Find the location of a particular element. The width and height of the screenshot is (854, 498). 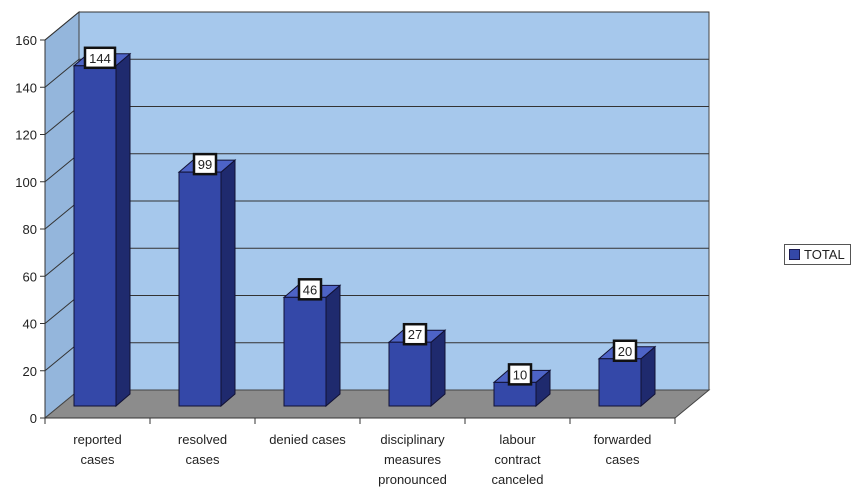

data-label: 144 is located at coordinates (100, 58).